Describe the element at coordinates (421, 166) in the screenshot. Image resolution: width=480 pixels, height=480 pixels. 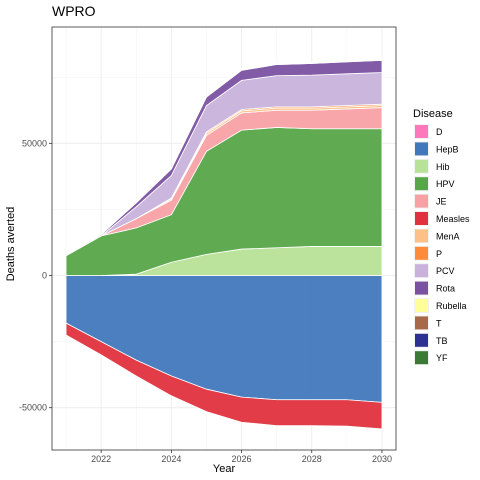
I see `legend-swatch-hib` at that location.